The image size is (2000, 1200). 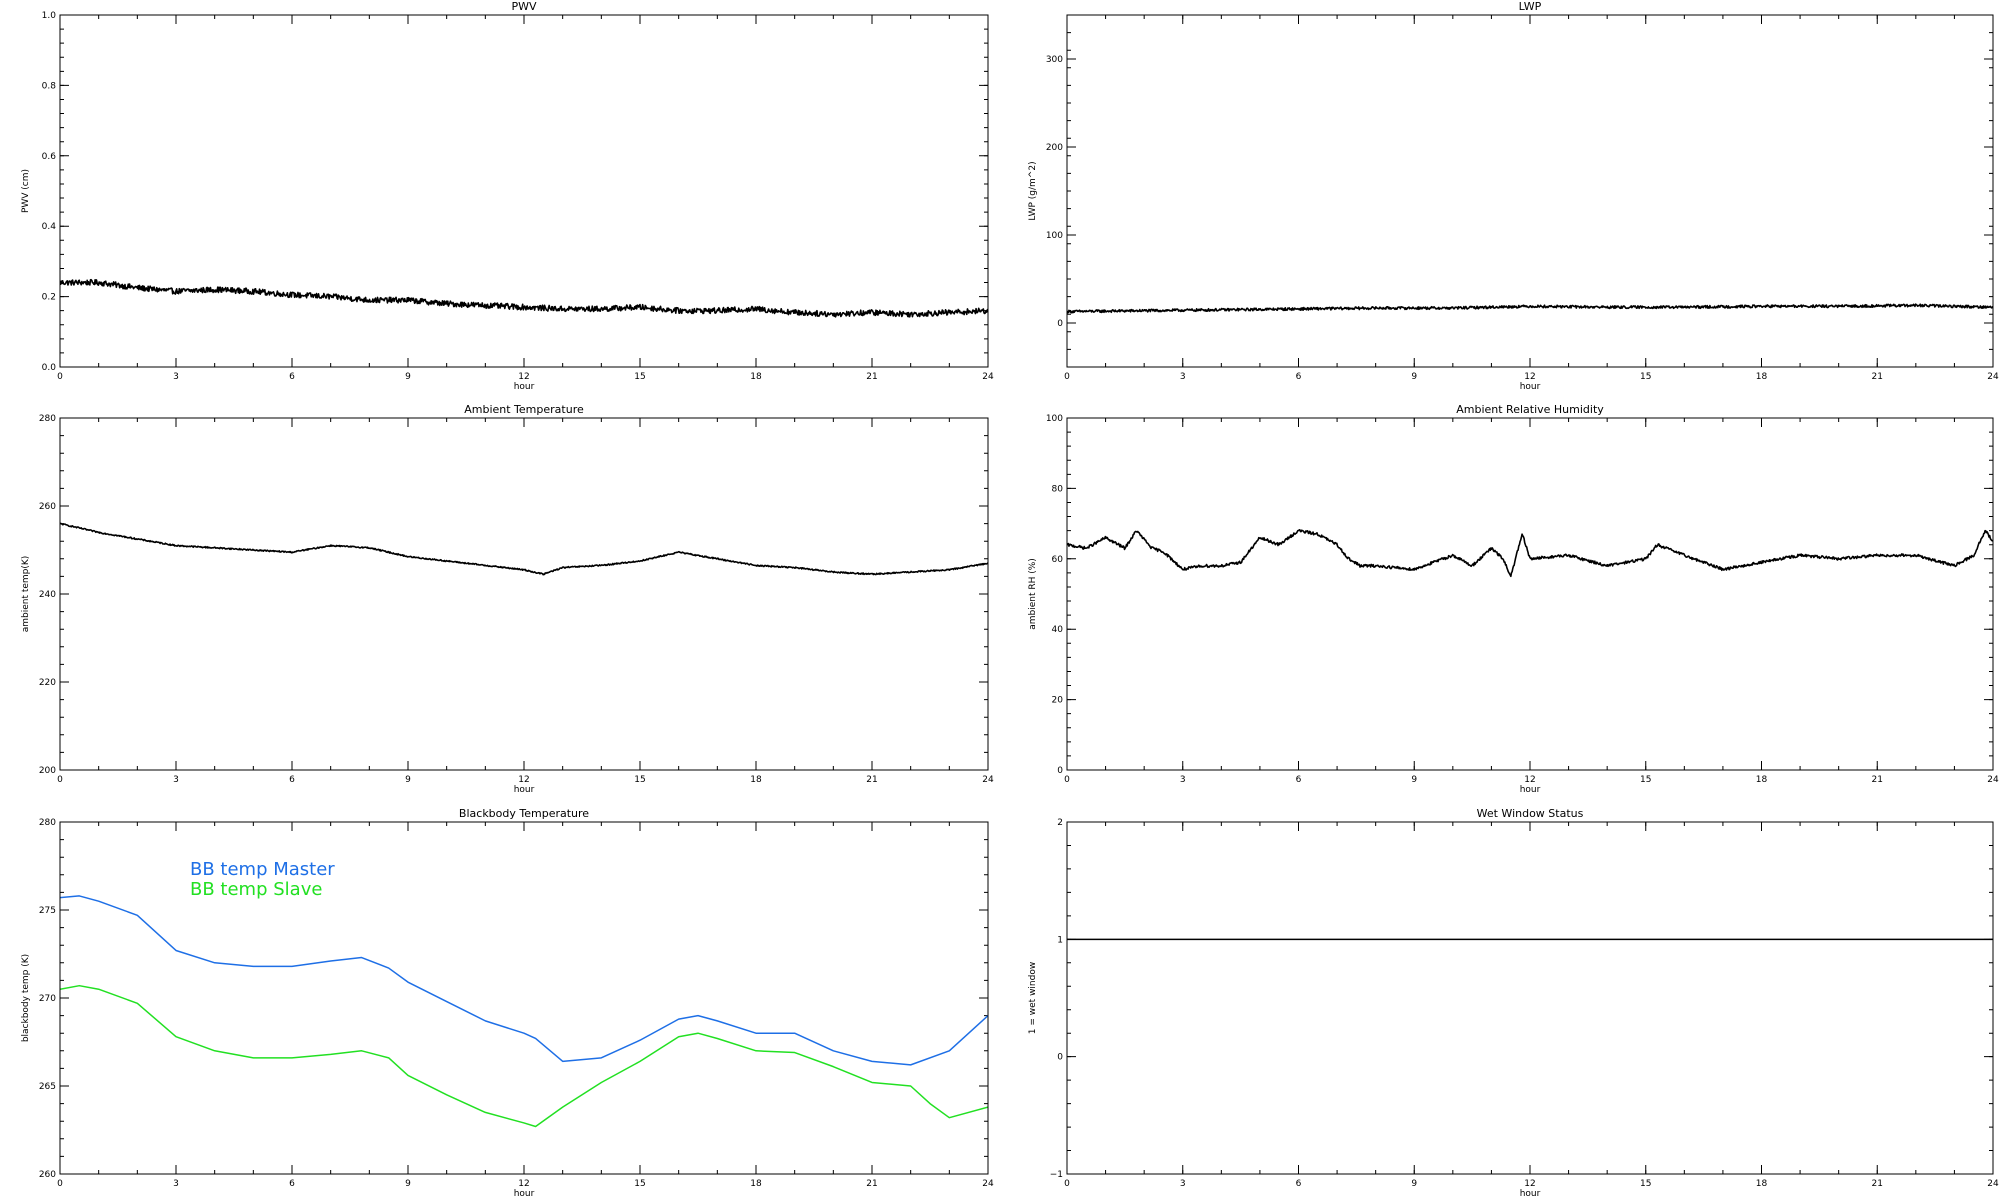 What do you see at coordinates (524, 813) in the screenshot?
I see `chart-title: Blackbody Temperature` at bounding box center [524, 813].